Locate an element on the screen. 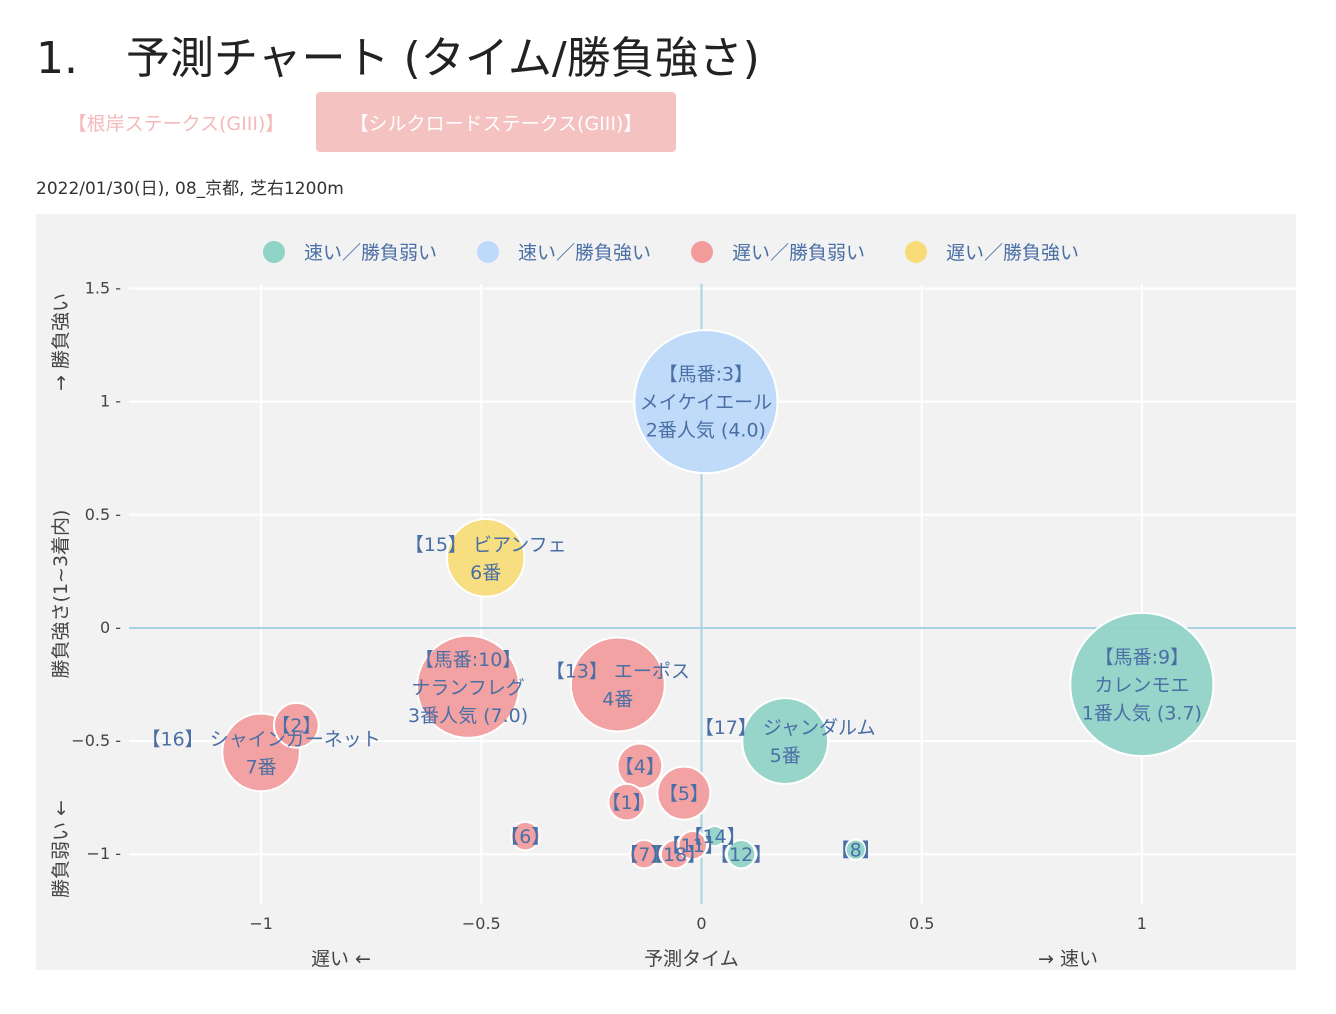 Image resolution: width=1336 pixels, height=1014 pixels. horse-label: 7番 is located at coordinates (261, 767).